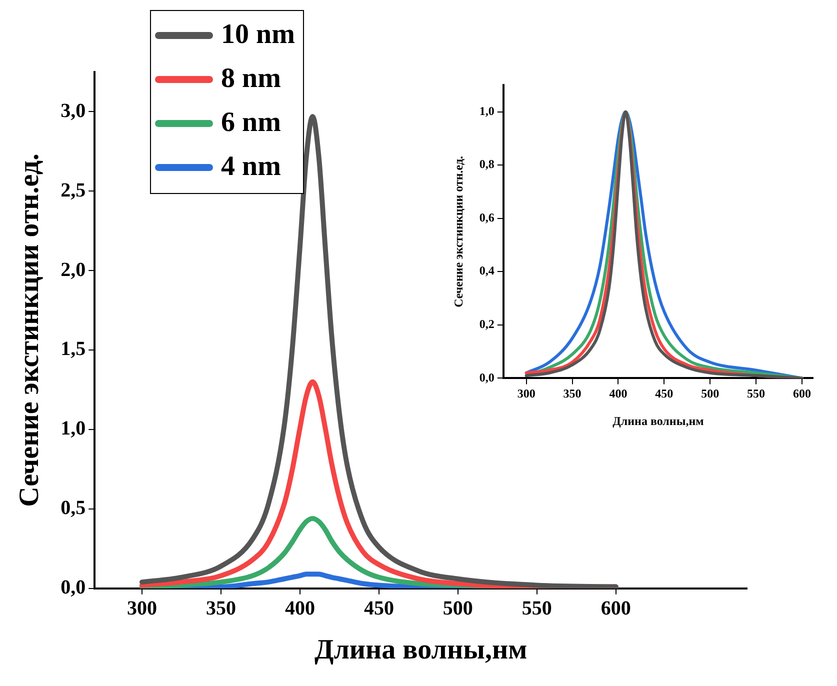 This screenshot has height=686, width=837. I want to click on y-tick-label: 2,0, so click(73, 269).